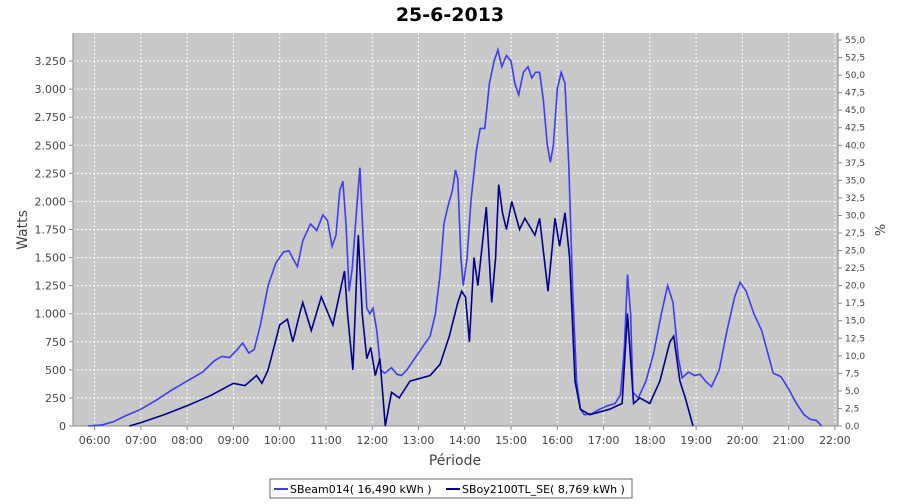  What do you see at coordinates (604, 440) in the screenshot?
I see `x-tick-label: 17:00` at bounding box center [604, 440].